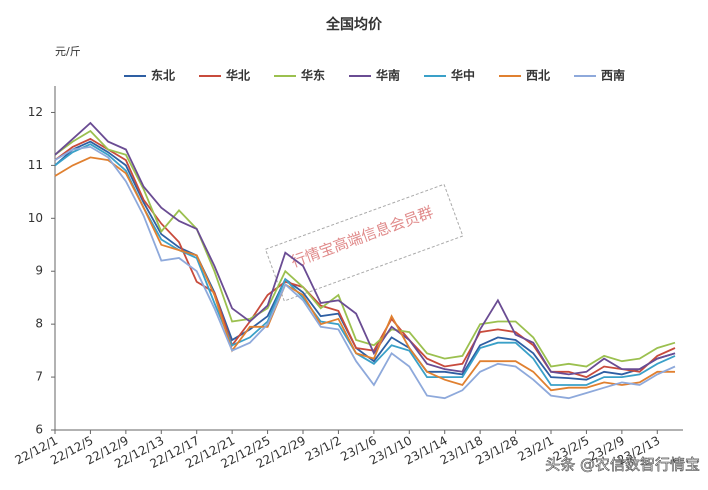  Describe the element at coordinates (463, 75) in the screenshot. I see `legend-label: 华中` at that location.